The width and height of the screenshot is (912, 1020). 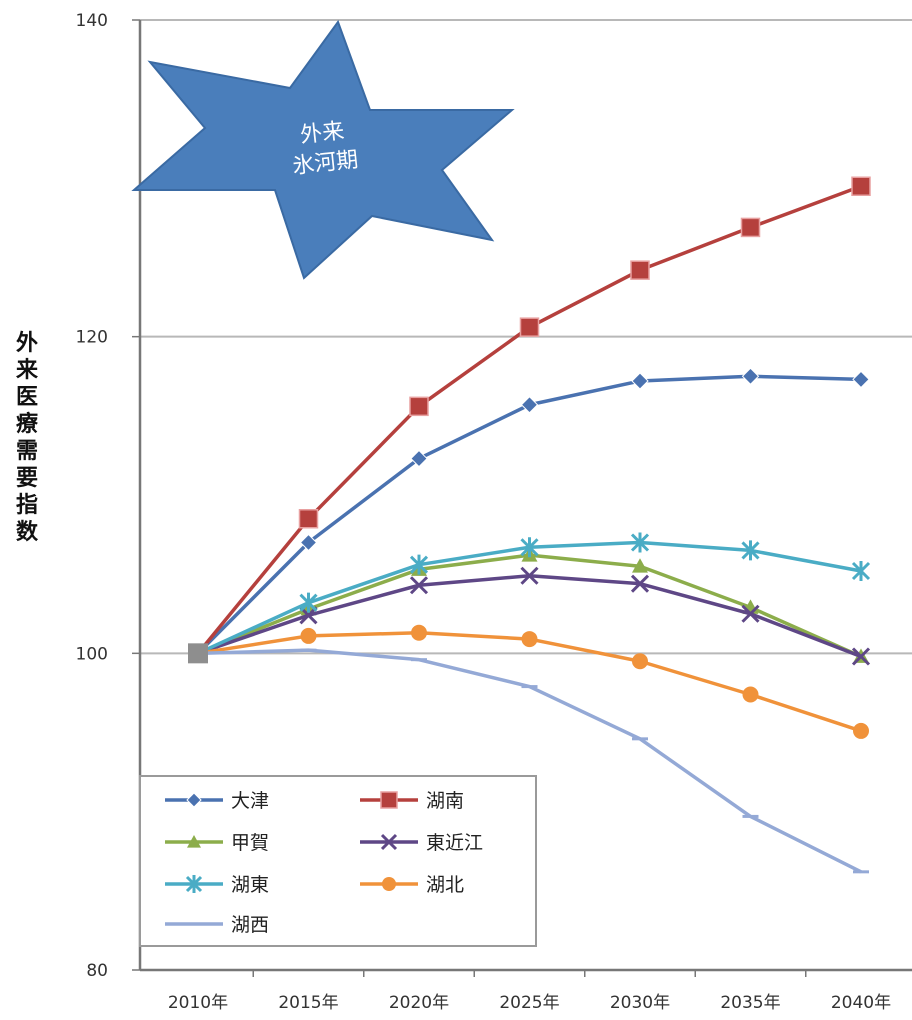 What do you see at coordinates (419, 1003) in the screenshot?
I see `x-tick-label: 2020年` at bounding box center [419, 1003].